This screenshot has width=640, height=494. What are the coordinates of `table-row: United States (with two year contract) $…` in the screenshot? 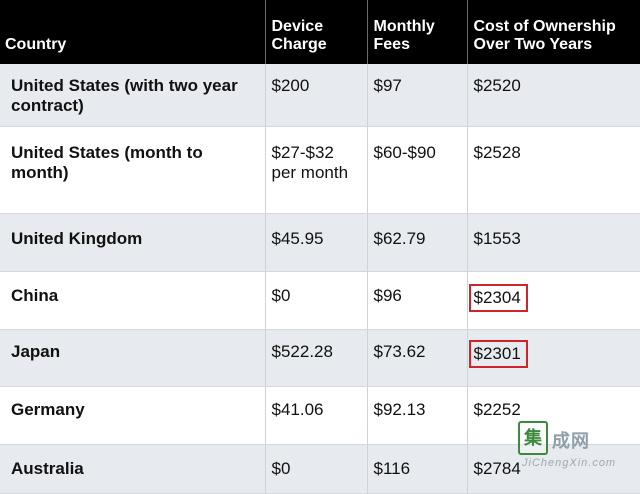 It's located at (320, 95).